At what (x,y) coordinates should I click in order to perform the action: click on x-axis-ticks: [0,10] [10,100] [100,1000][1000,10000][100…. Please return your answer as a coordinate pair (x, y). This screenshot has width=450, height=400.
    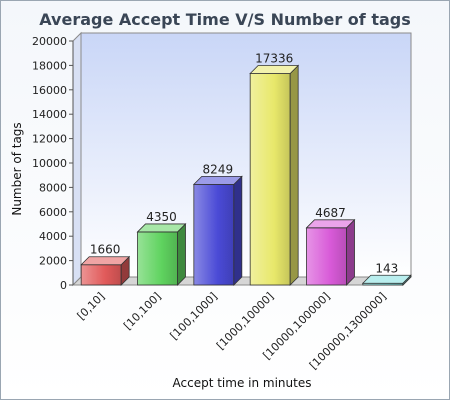
    Looking at the image, I should click on (232, 331).